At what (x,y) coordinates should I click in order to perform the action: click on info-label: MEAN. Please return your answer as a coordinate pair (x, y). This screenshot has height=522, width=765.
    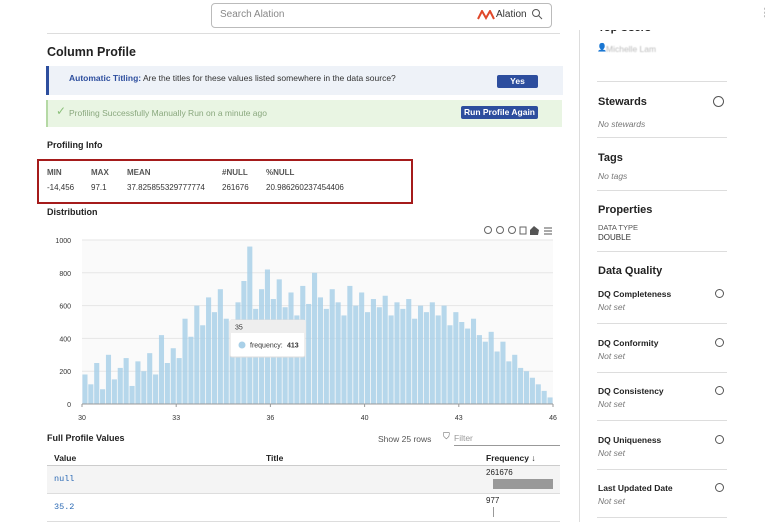
    Looking at the image, I should click on (139, 172).